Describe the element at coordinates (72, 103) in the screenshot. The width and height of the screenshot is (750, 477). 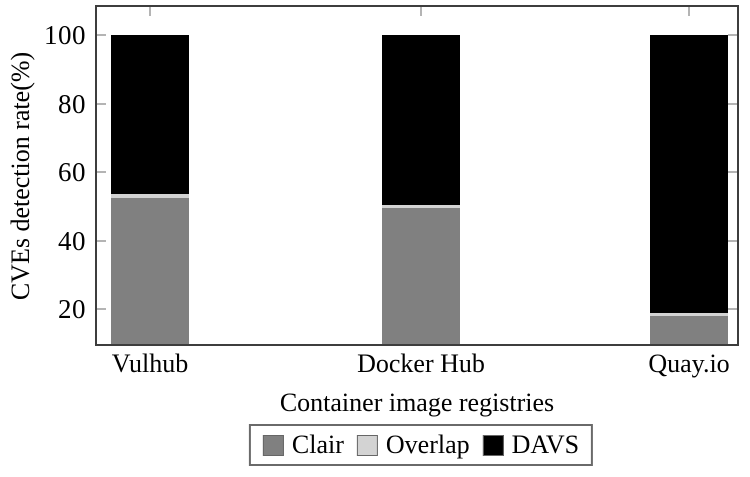
I see `y-tick-label: 80` at that location.